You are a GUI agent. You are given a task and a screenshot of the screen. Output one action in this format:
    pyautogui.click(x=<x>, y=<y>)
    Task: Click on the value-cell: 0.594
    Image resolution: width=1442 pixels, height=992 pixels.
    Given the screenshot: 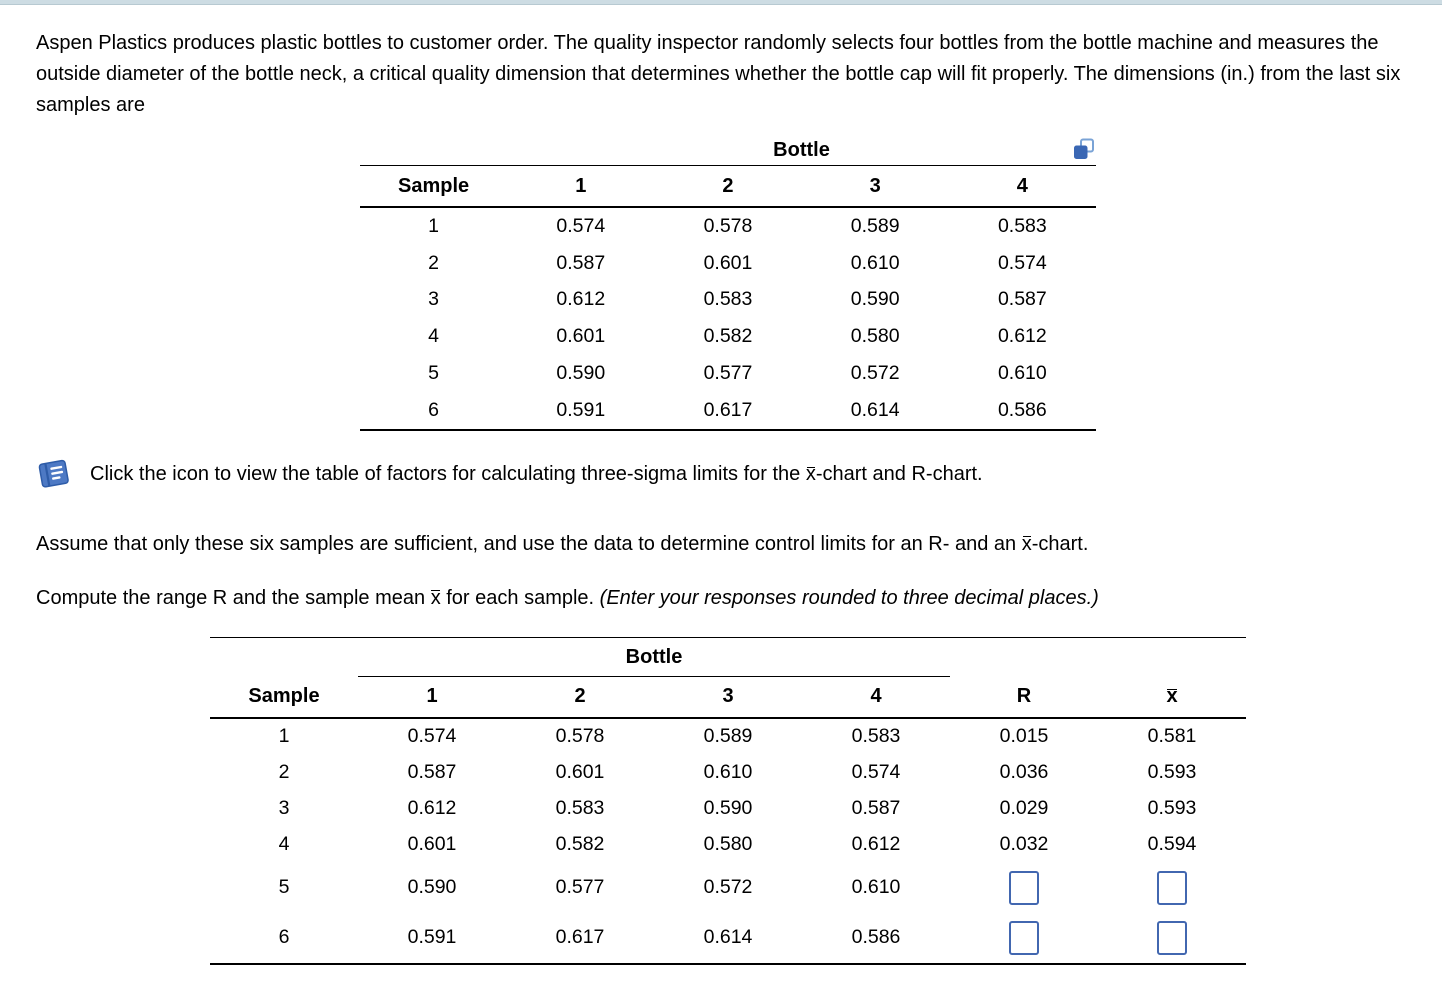 What is the action you would take?
    pyautogui.click(x=1172, y=844)
    